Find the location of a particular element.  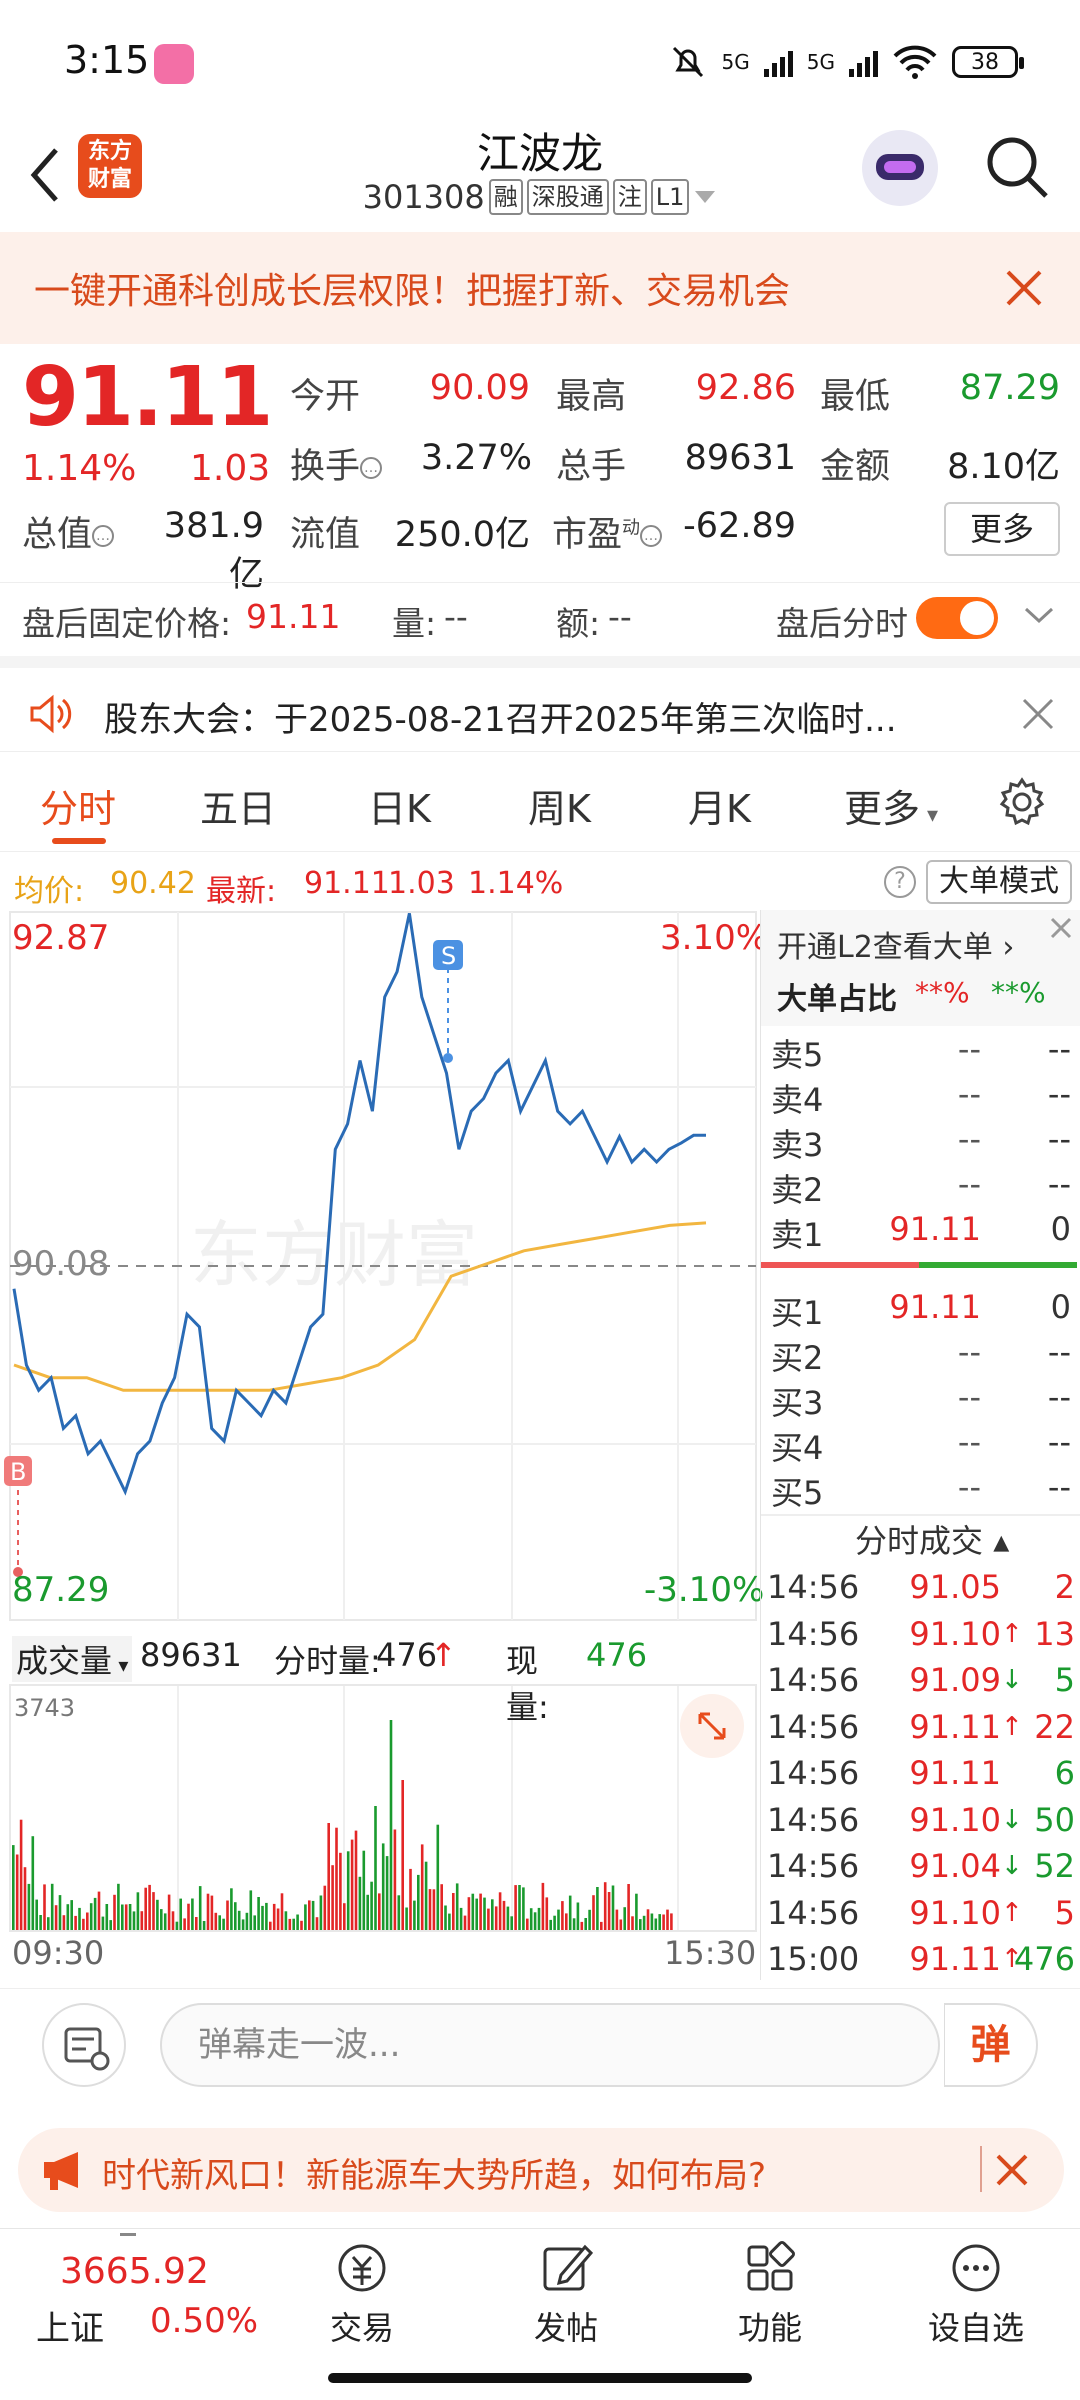

volume-dropdown: 成交量 ▾ is located at coordinates (72, 1659).